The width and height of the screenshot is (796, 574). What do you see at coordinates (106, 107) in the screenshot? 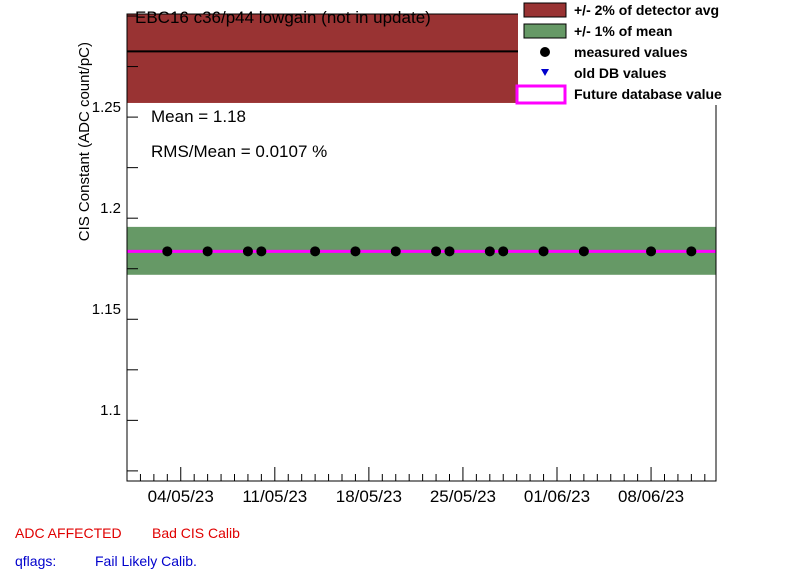
I see `y-tick-label: 1.25` at bounding box center [106, 107].